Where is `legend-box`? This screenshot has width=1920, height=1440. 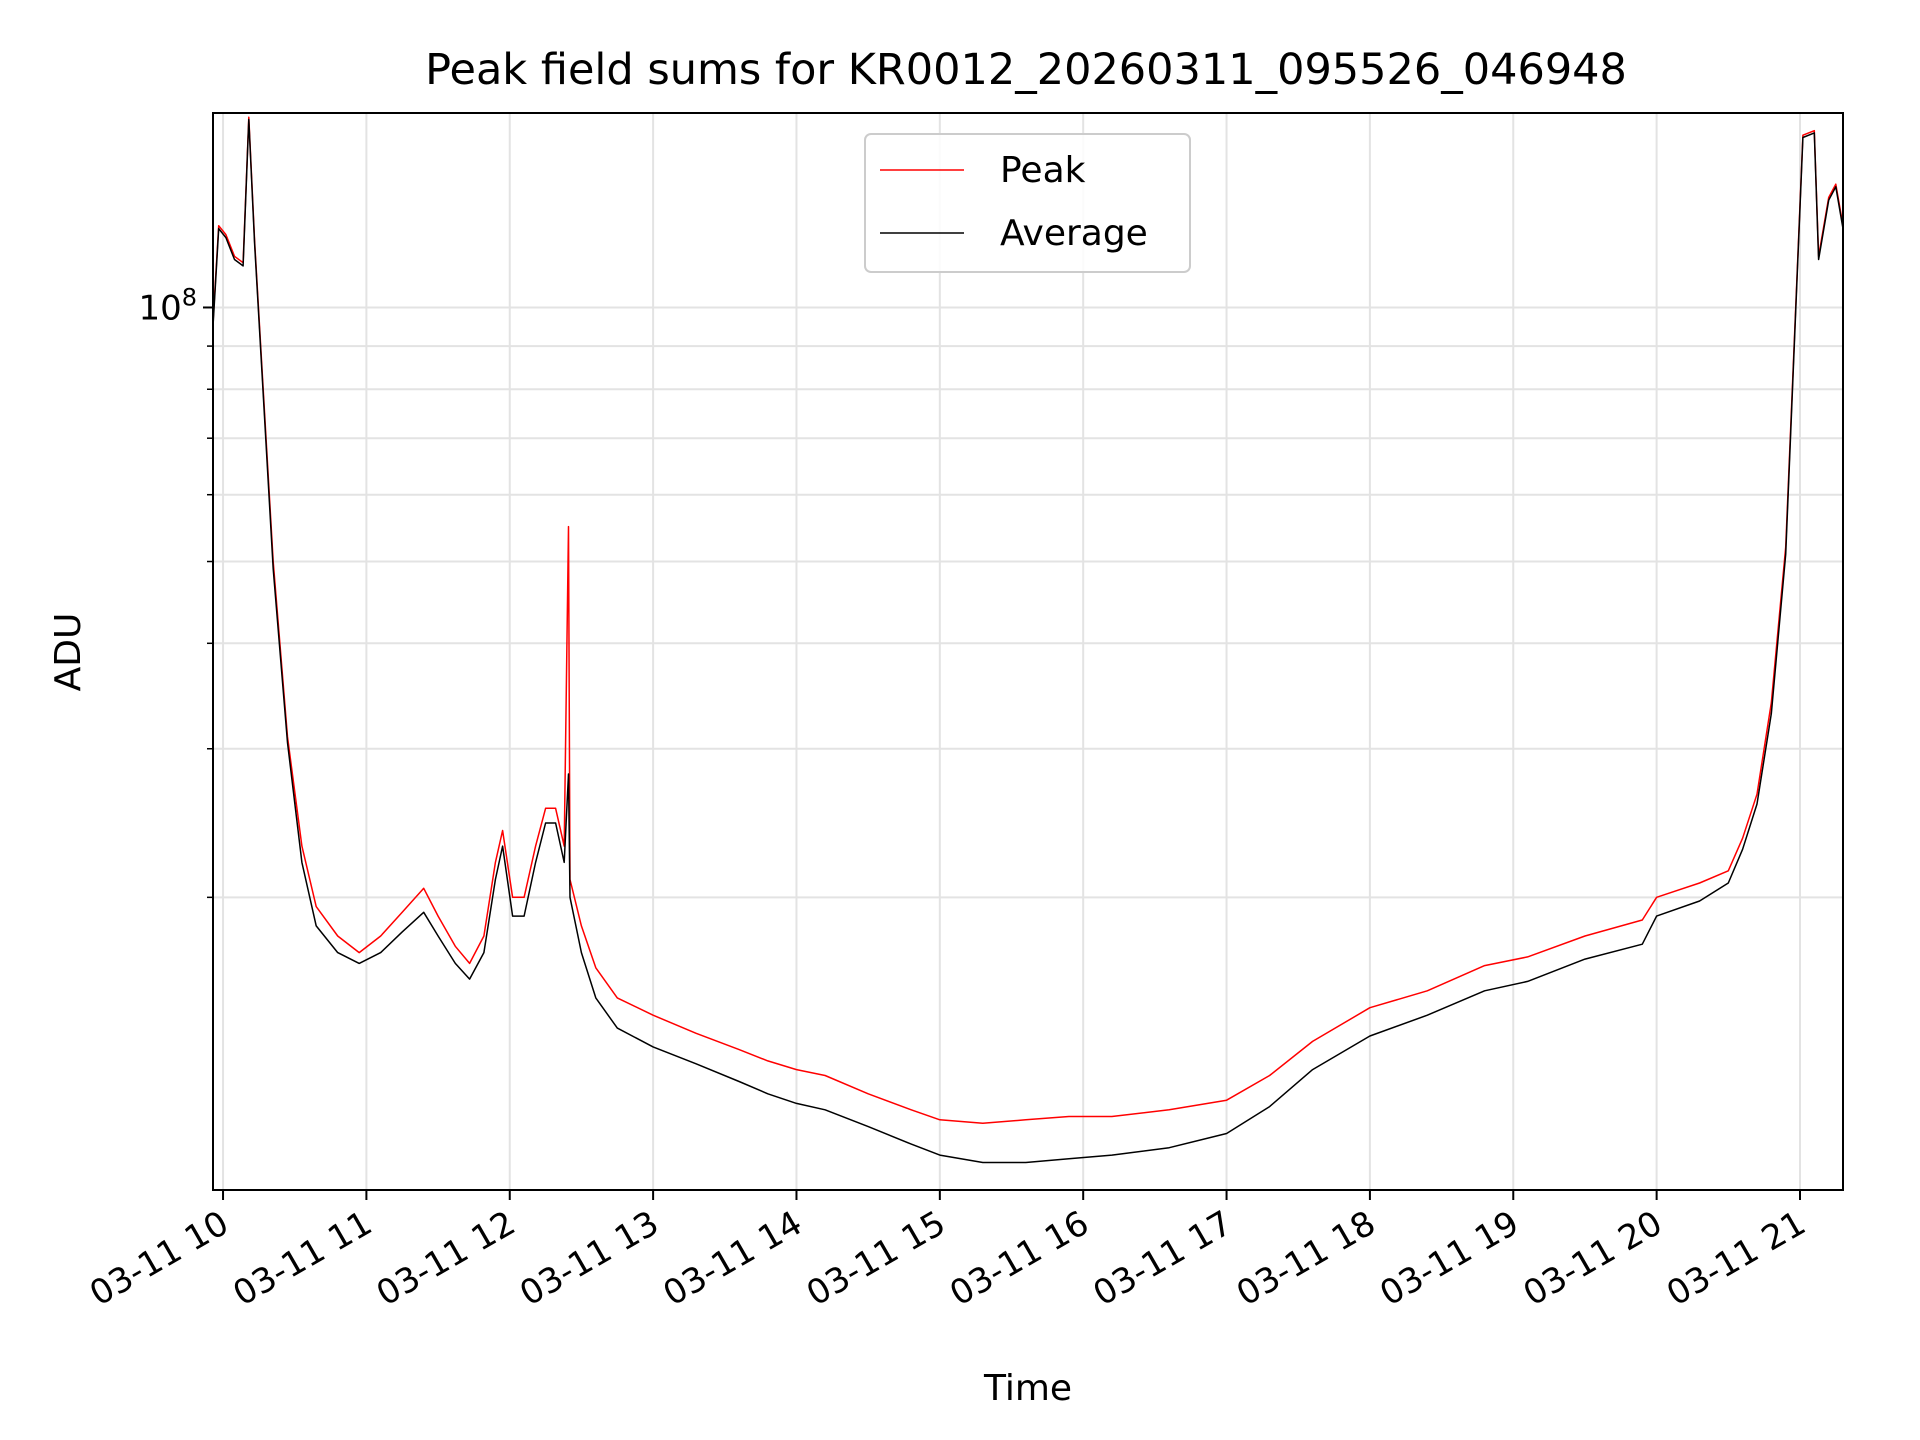 legend-box is located at coordinates (1027, 203).